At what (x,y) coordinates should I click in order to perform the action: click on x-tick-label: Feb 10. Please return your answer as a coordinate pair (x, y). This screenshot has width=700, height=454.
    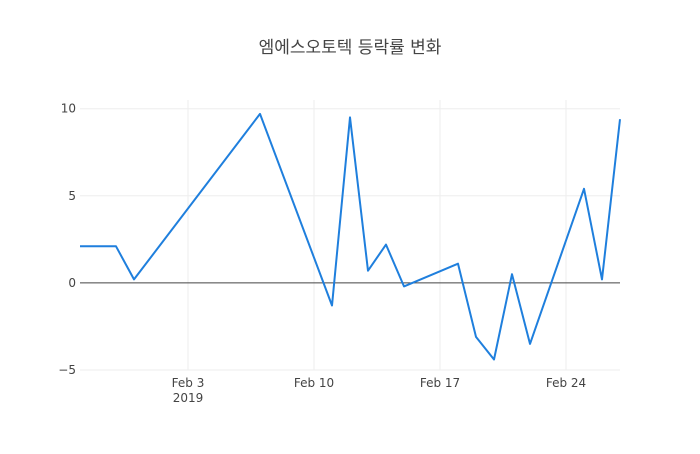
    Looking at the image, I should click on (314, 383).